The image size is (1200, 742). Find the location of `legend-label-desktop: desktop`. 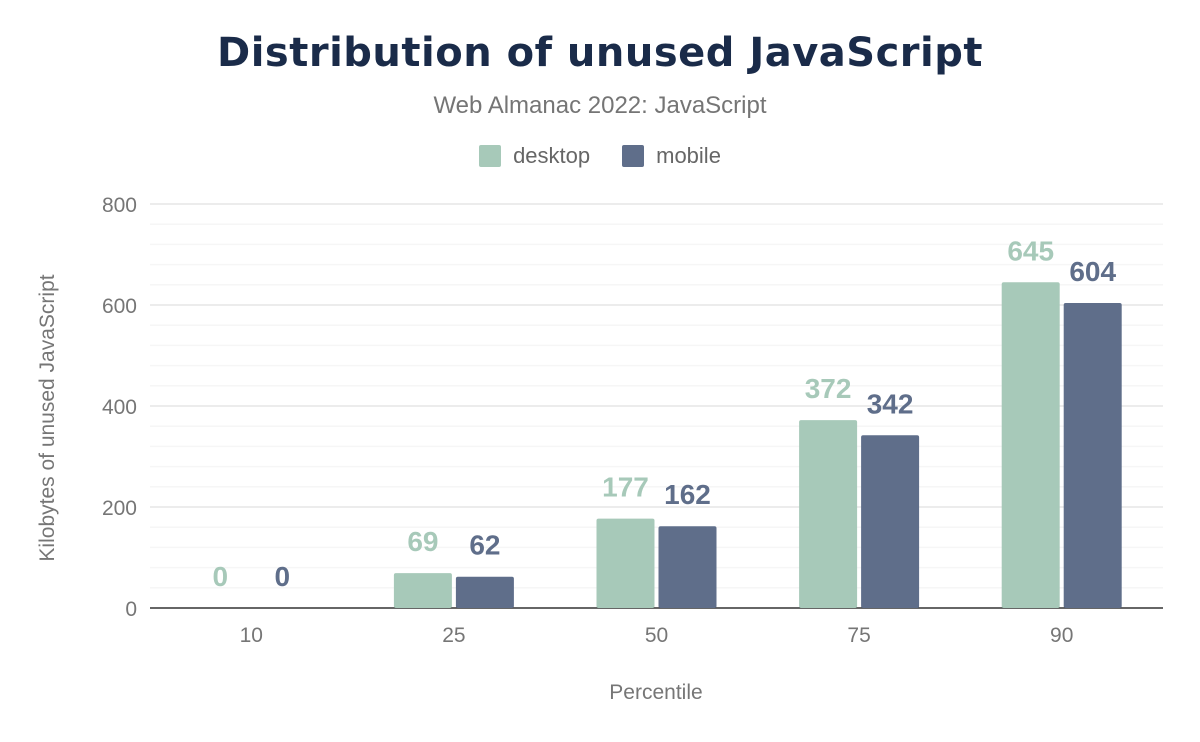

legend-label-desktop: desktop is located at coordinates (552, 155).